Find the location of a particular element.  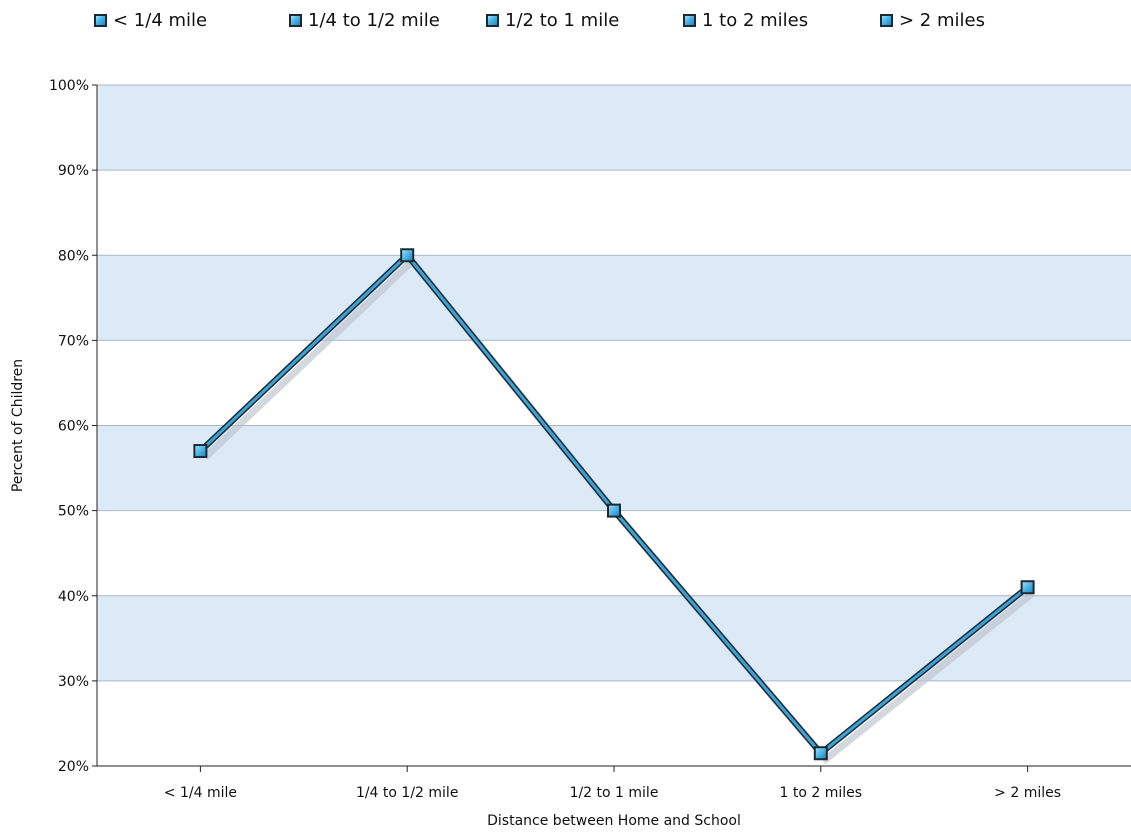

y-tick-label: 100% is located at coordinates (69, 86).